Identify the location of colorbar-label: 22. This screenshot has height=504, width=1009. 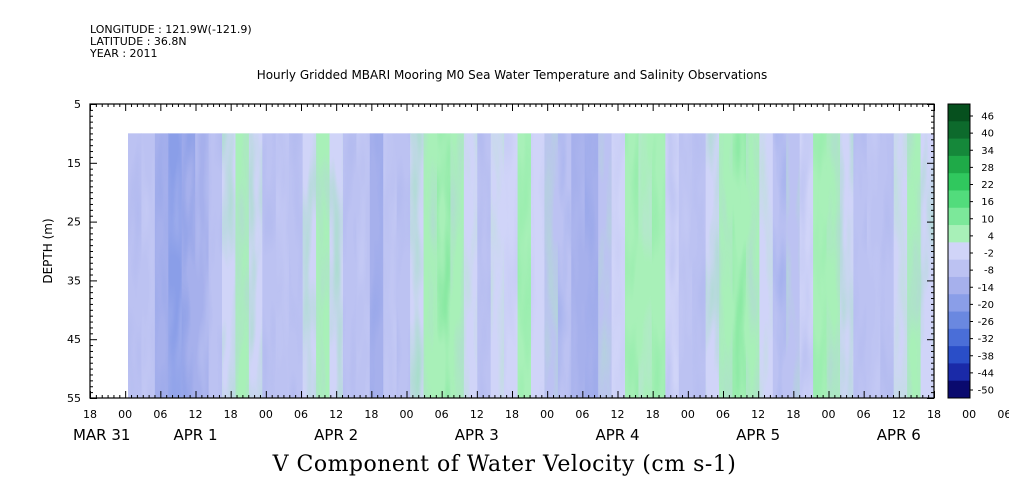
(987, 185).